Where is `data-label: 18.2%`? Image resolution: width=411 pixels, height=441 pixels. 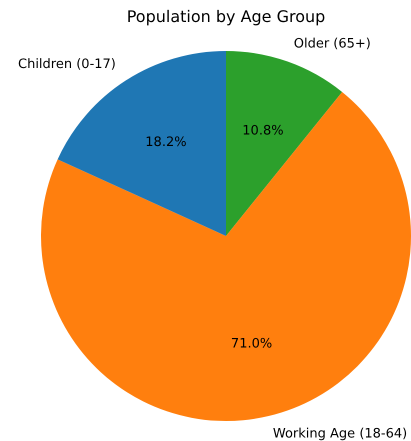 data-label: 18.2% is located at coordinates (166, 142).